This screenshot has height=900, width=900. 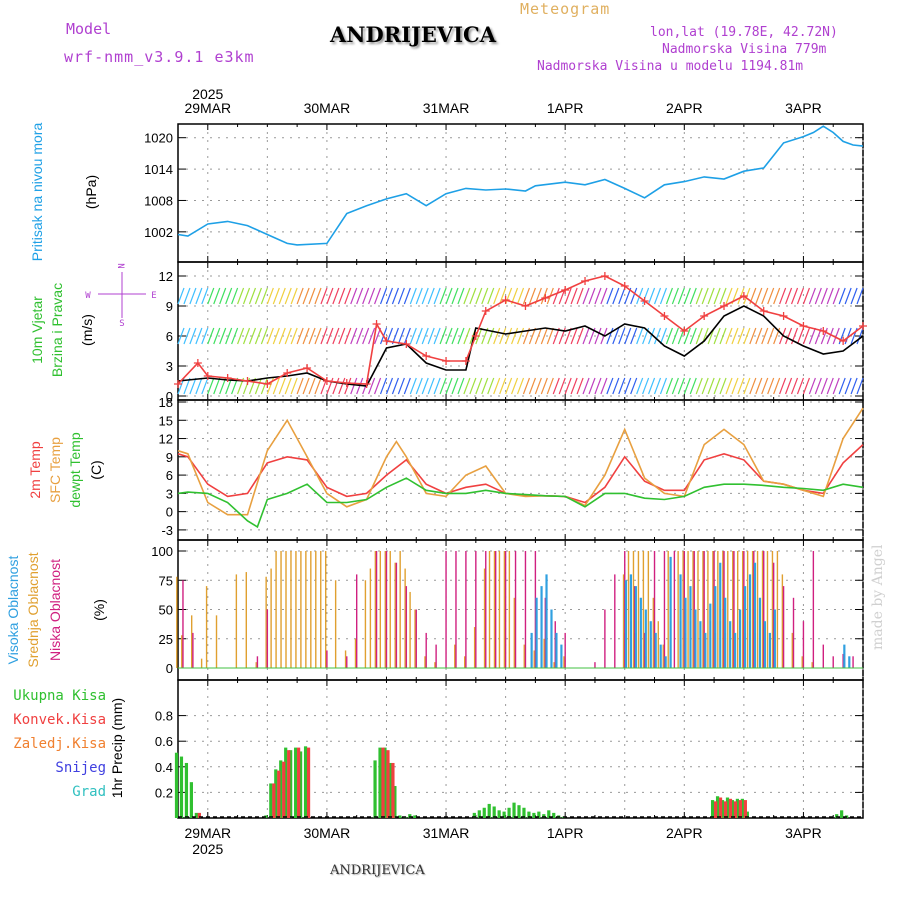 What do you see at coordinates (96, 469) in the screenshot?
I see `temp-unit: (C)` at bounding box center [96, 469].